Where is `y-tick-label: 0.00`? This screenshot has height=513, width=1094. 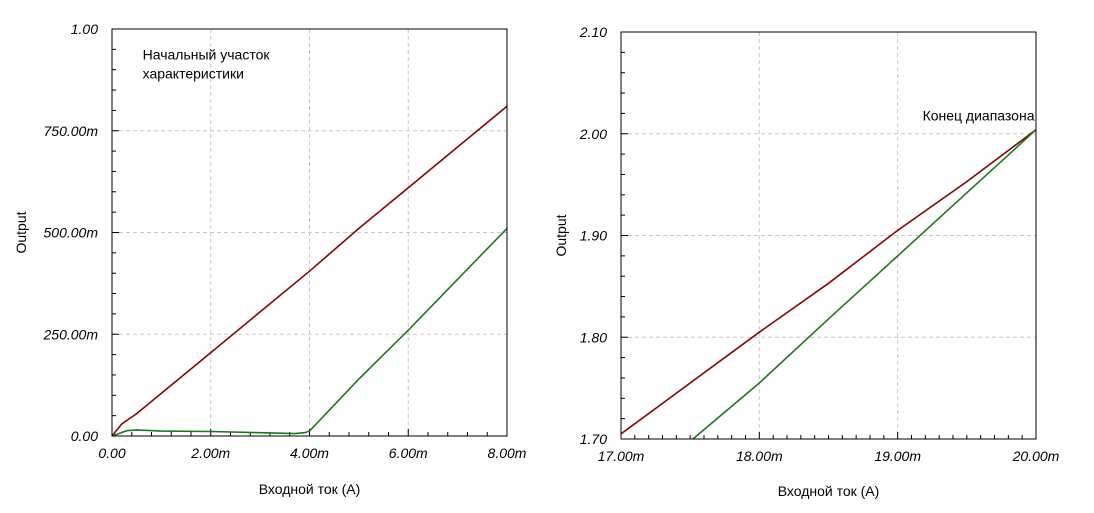 y-tick-label: 0.00 is located at coordinates (84, 436).